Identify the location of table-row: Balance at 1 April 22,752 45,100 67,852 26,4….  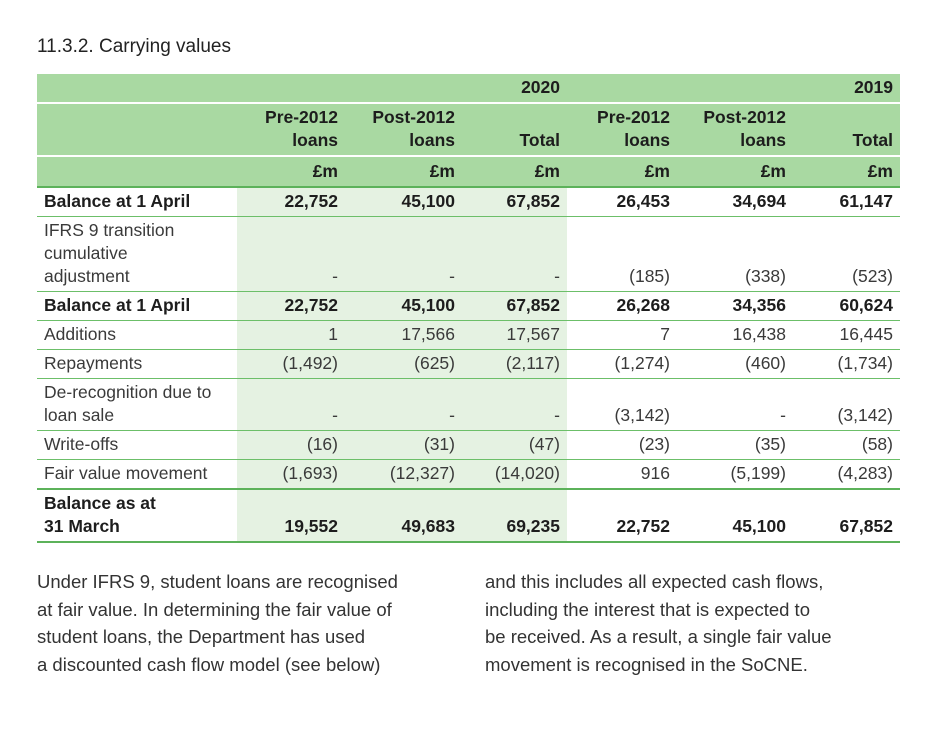
(468, 202).